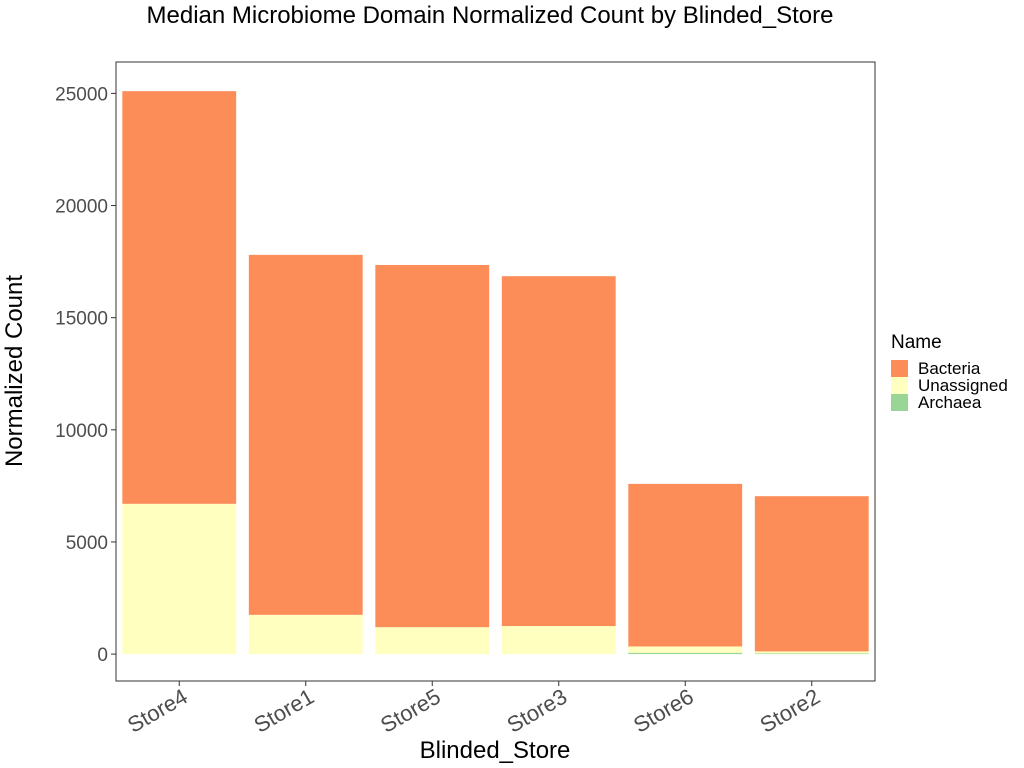 The width and height of the screenshot is (1024, 768). Describe the element at coordinates (157, 711) in the screenshot. I see `x-tick-label-store4: Store4` at that location.